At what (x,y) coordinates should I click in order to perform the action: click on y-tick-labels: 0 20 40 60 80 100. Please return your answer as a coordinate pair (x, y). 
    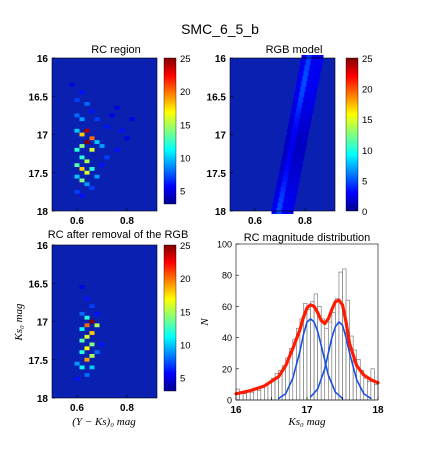
    Looking at the image, I should click on (228, 323).